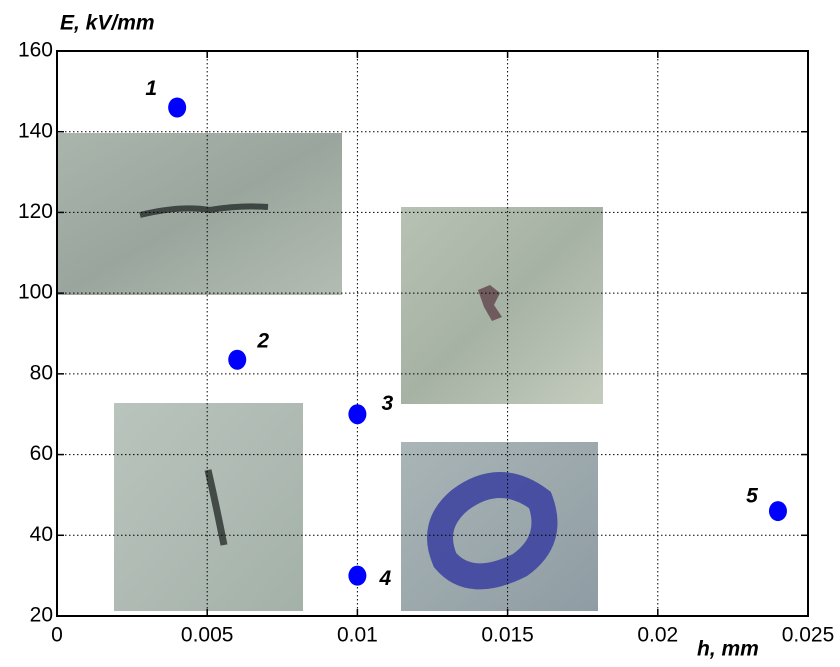  I want to click on point-label: 5, so click(752, 496).